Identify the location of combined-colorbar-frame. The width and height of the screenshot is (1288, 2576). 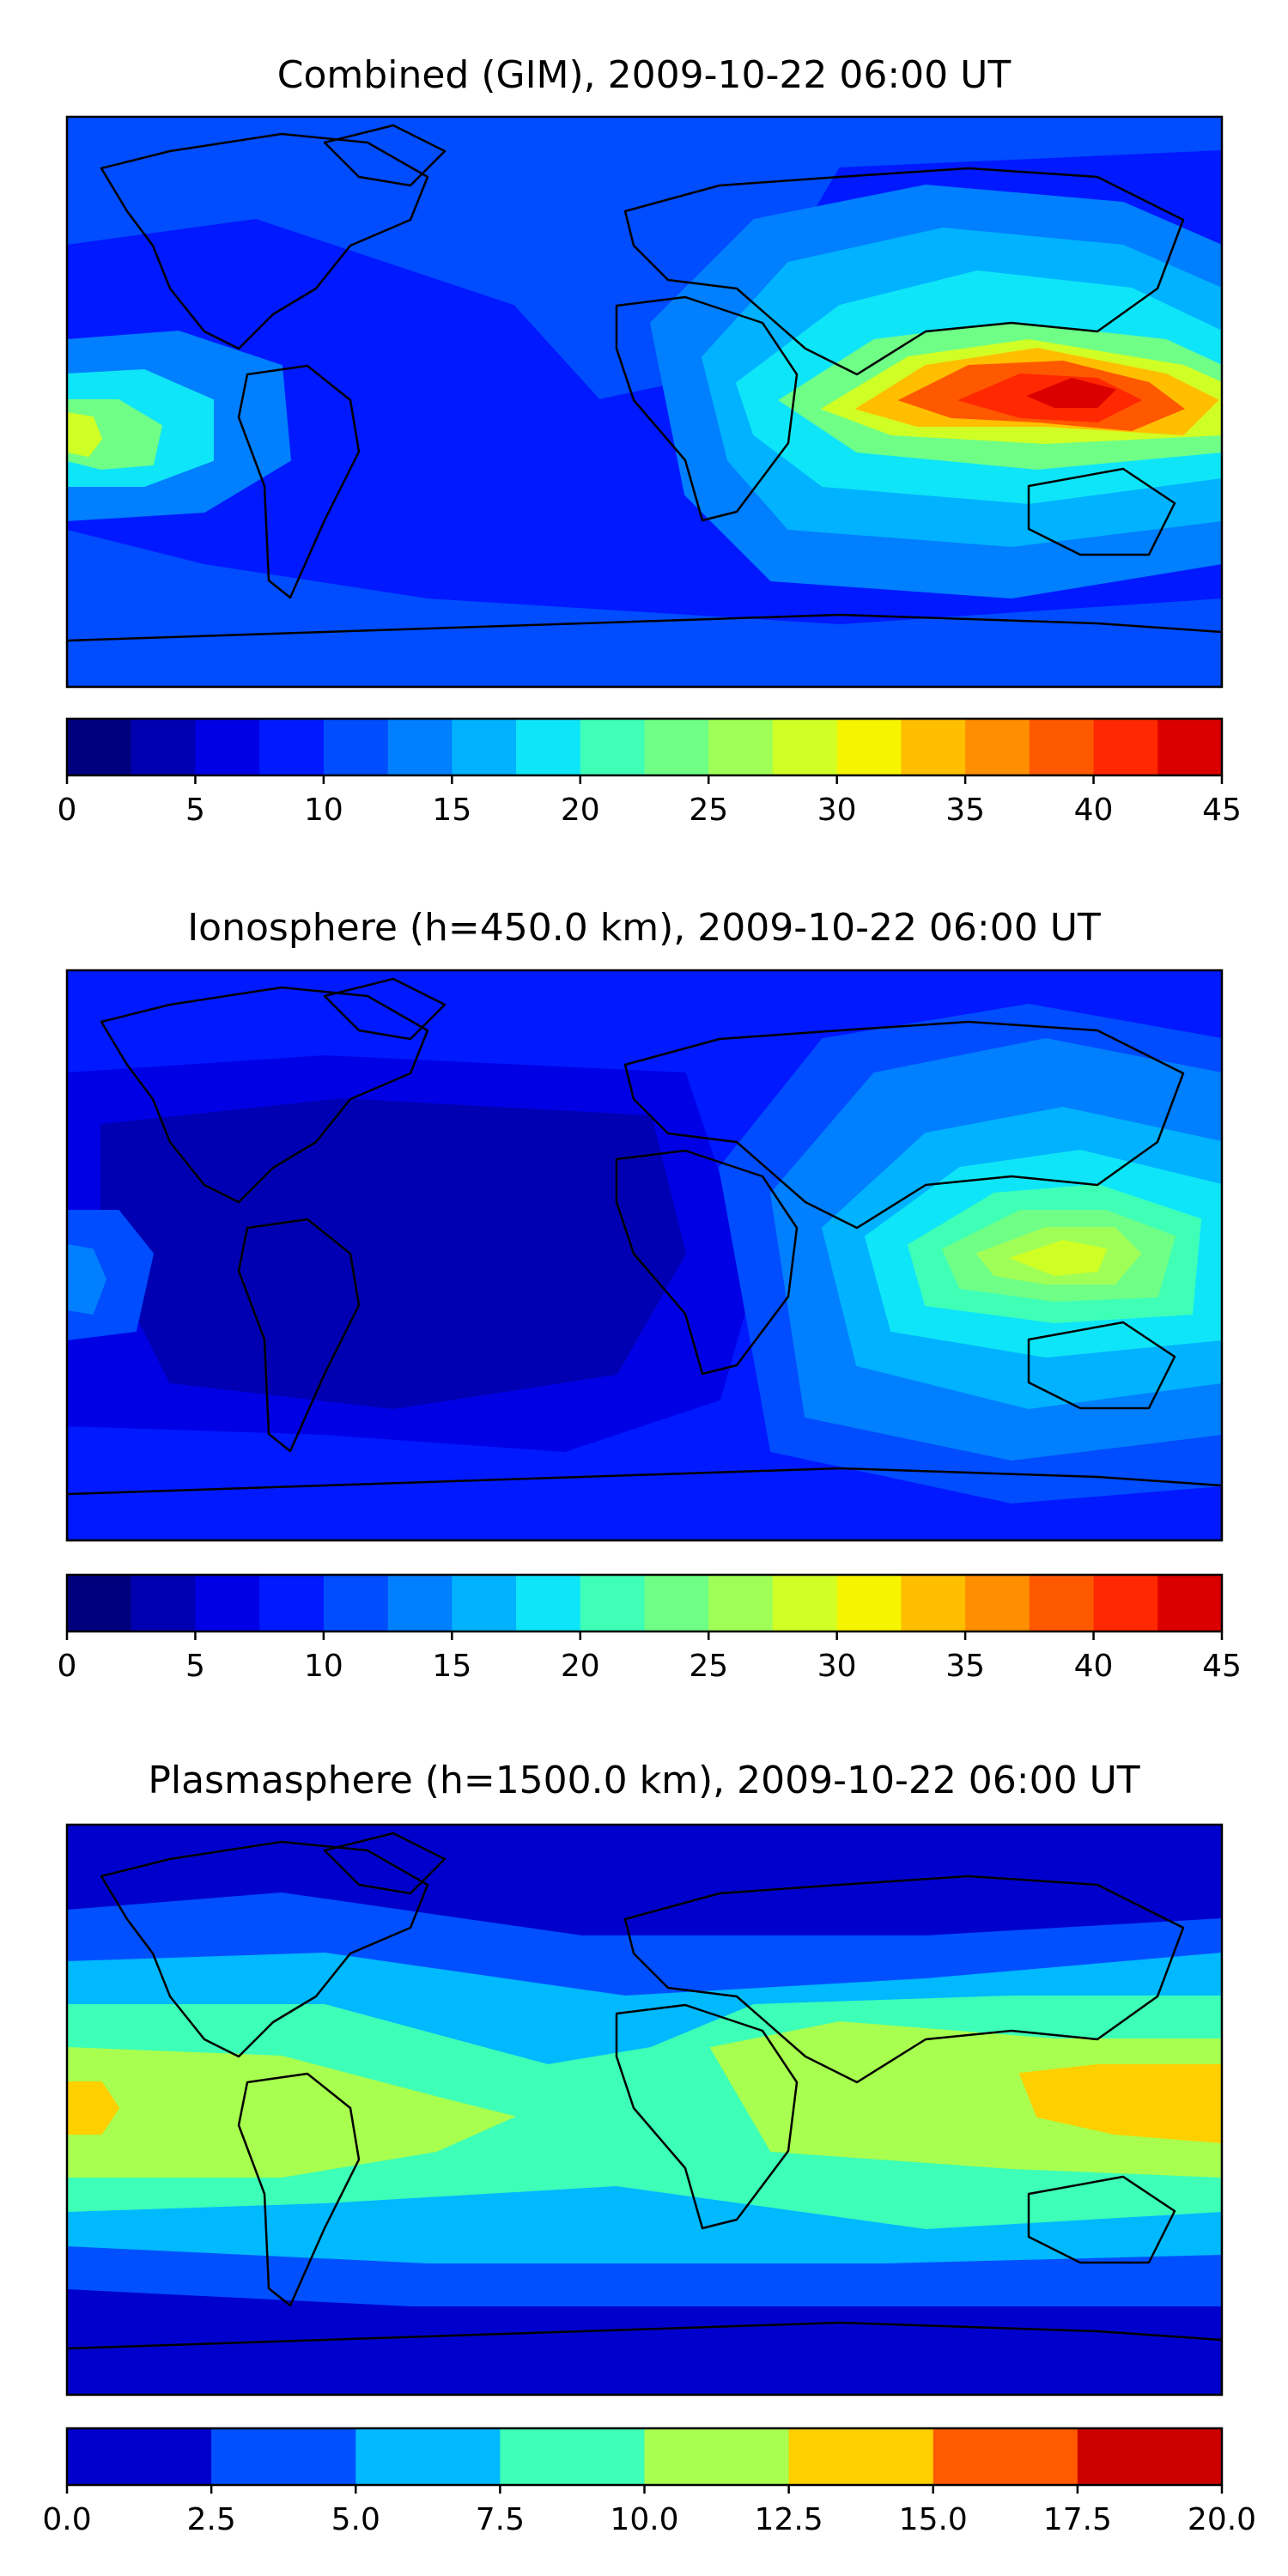
(644, 747).